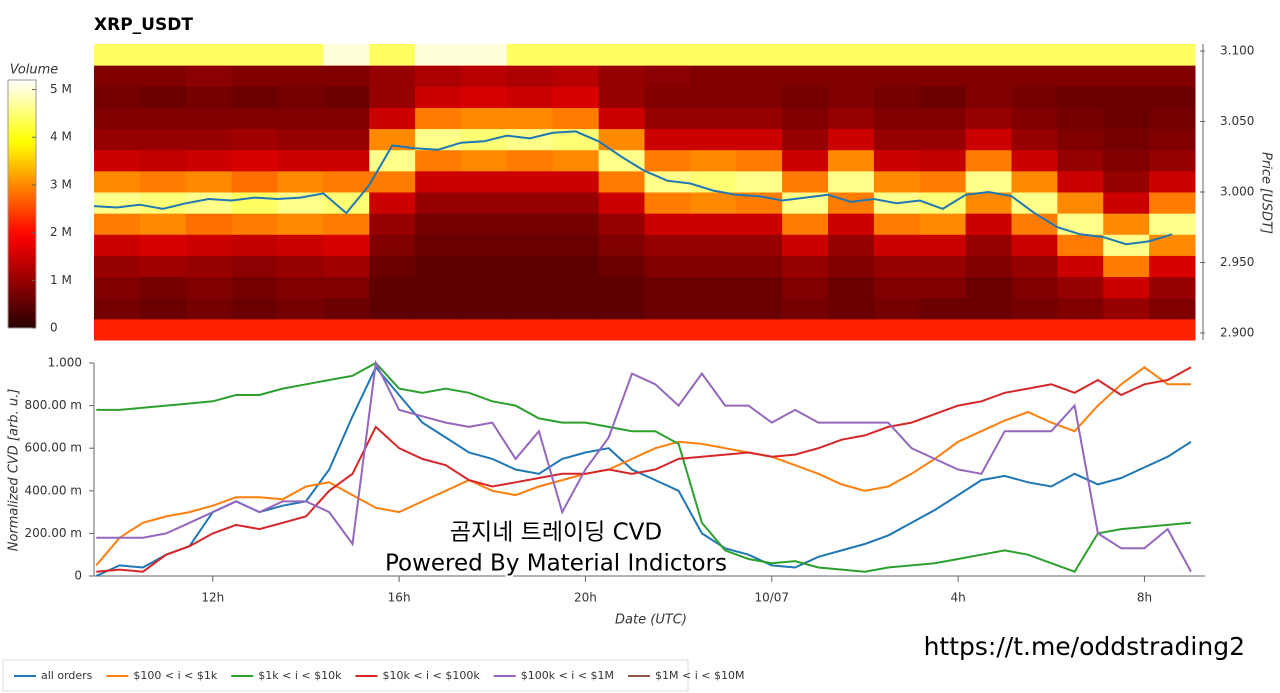 This screenshot has width=1280, height=693. What do you see at coordinates (61, 280) in the screenshot?
I see `colorbar-tick-label: 1 M` at bounding box center [61, 280].